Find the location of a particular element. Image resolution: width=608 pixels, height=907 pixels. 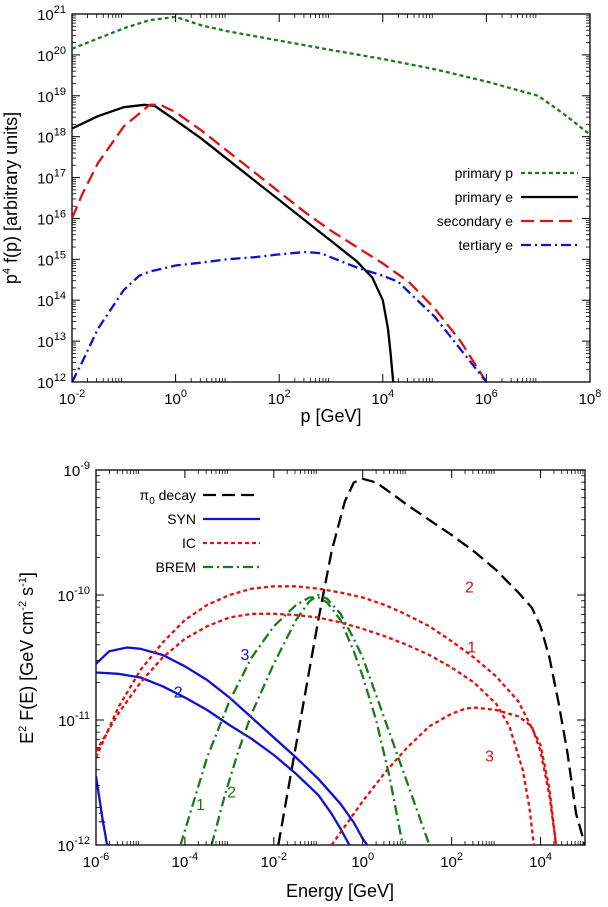

y-tick-label: 1018 is located at coordinates (51, 137).